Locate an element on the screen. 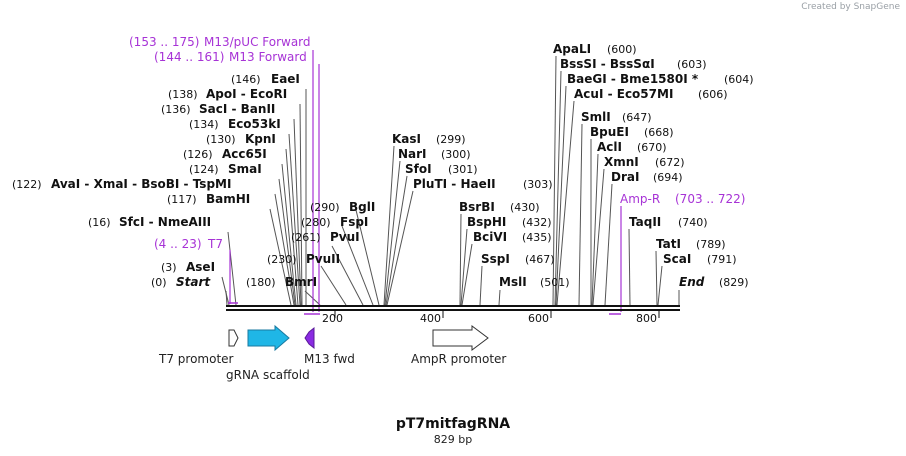  plasmid-name: pT7mitfagRNA is located at coordinates (453, 424).